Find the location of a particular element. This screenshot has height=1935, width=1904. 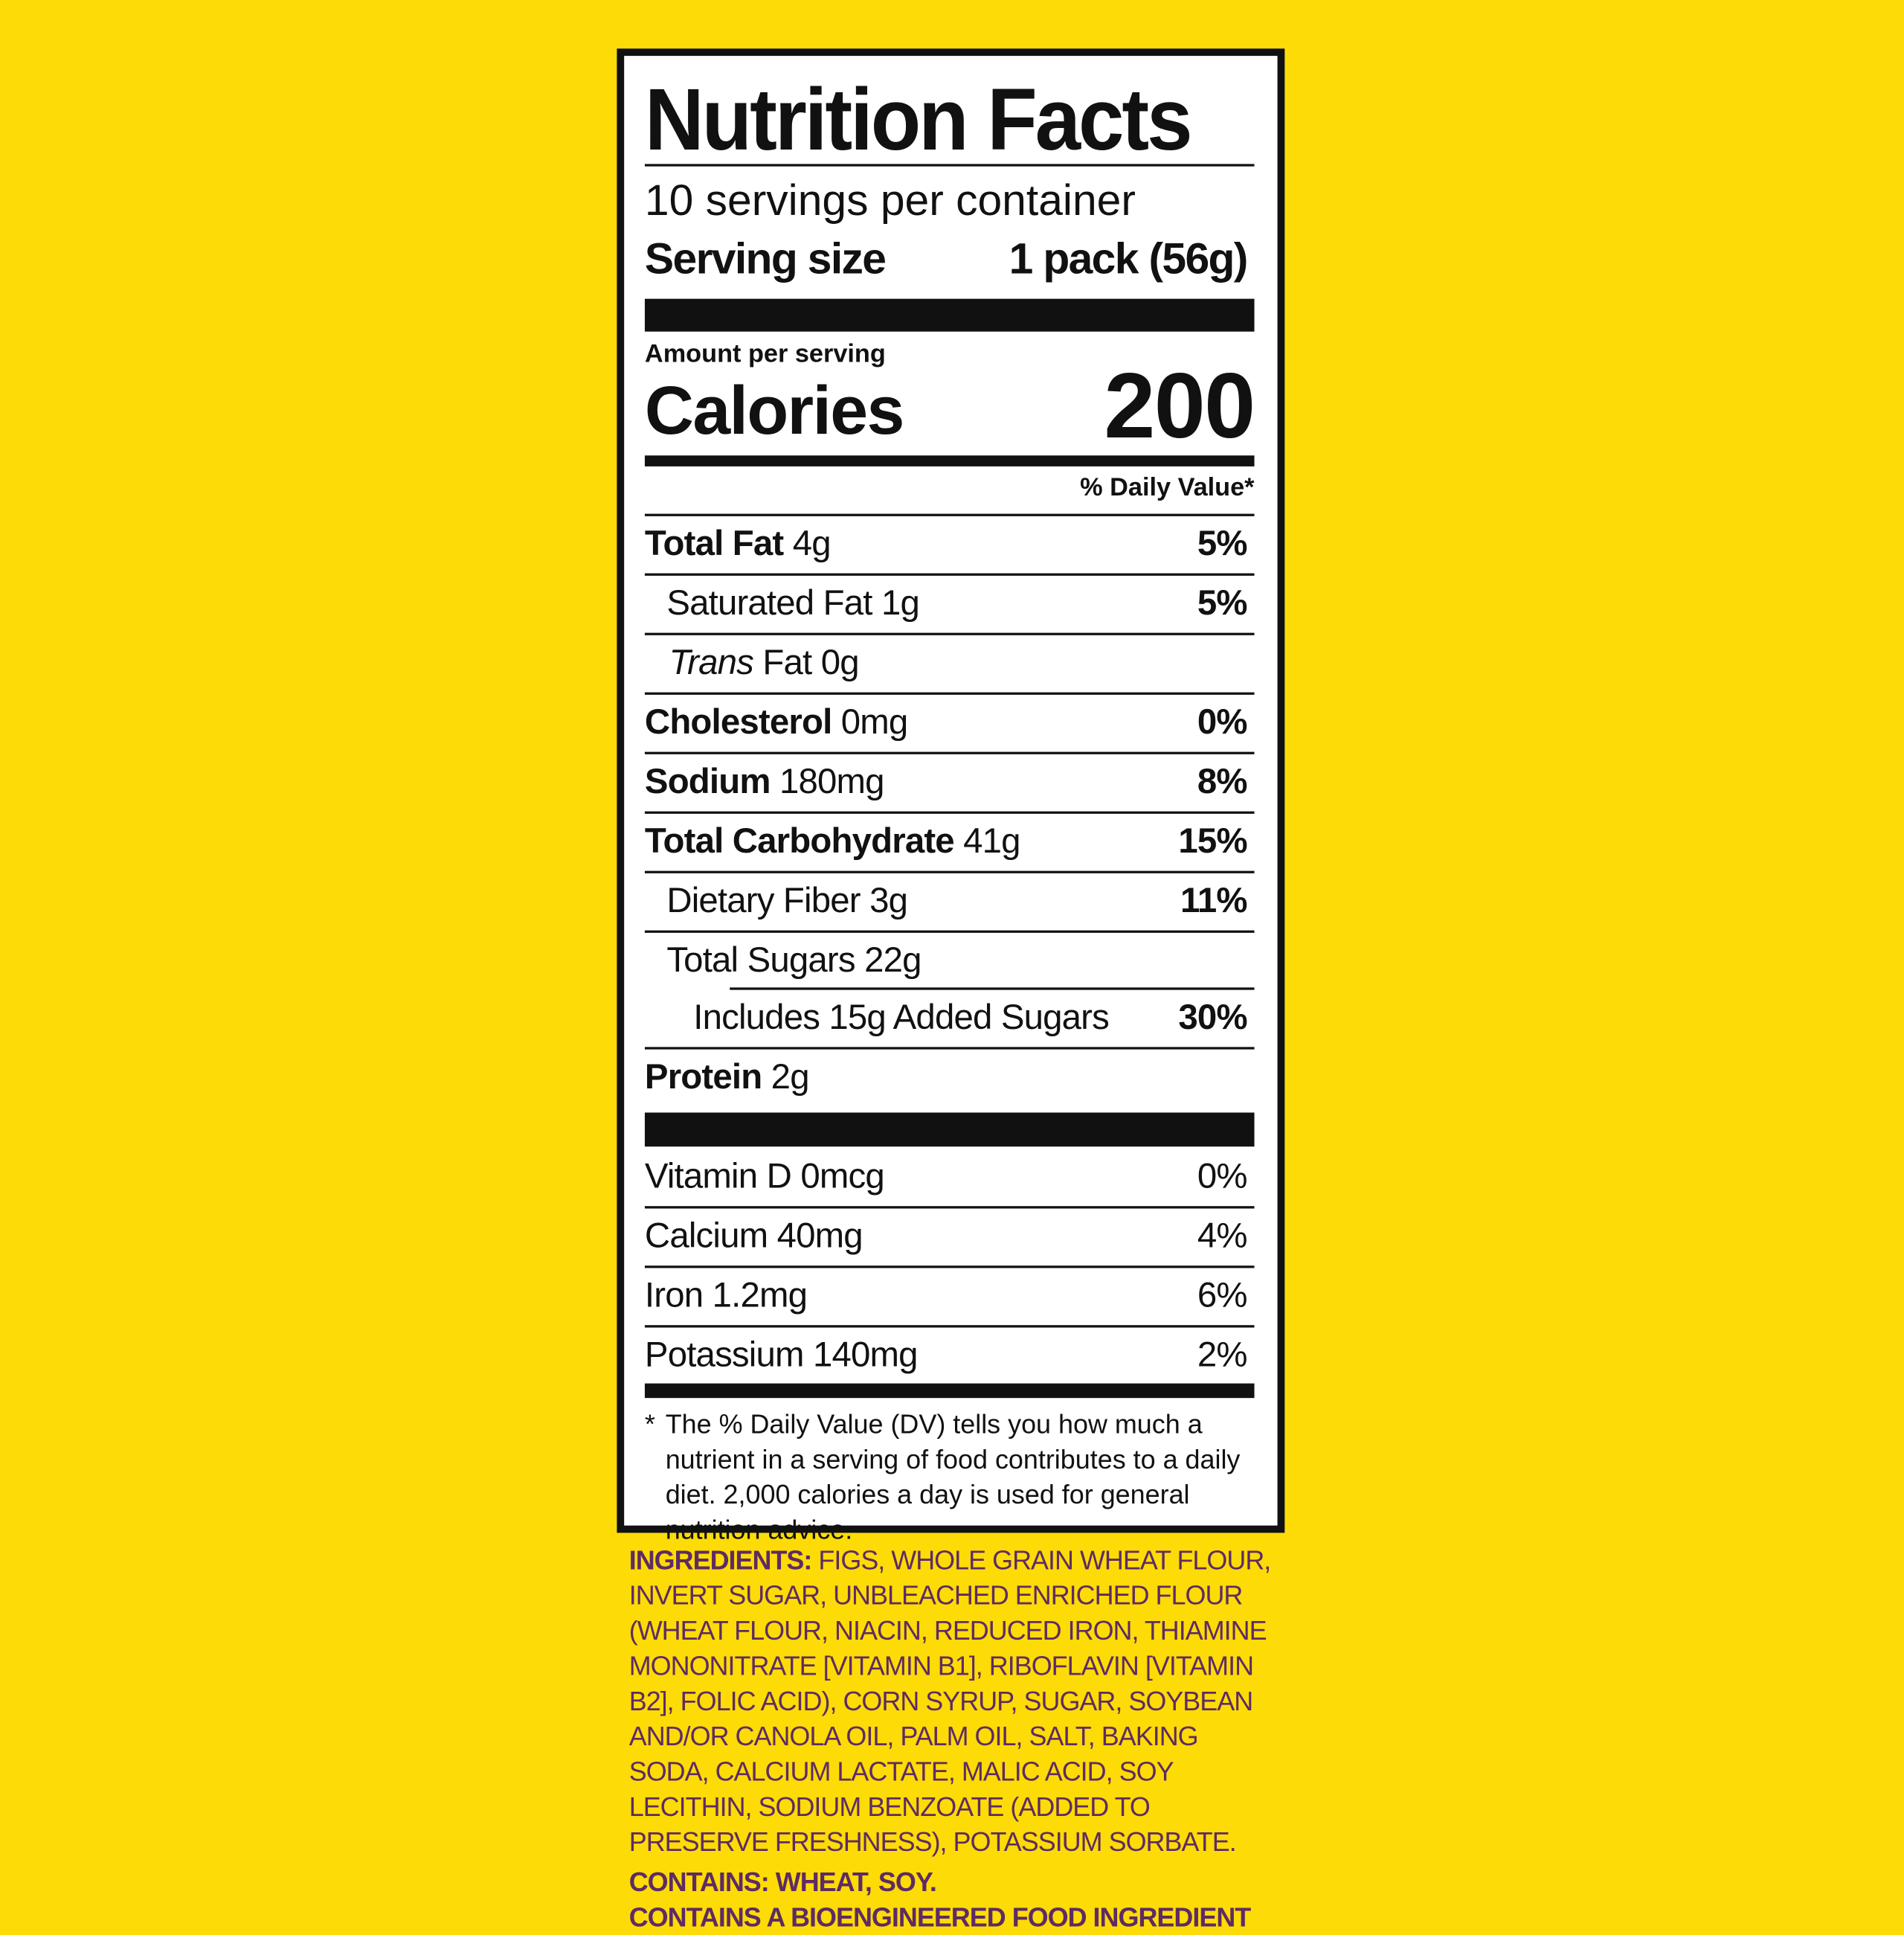

nutrient-name: Dietary Fiber 3g is located at coordinates (777, 902).